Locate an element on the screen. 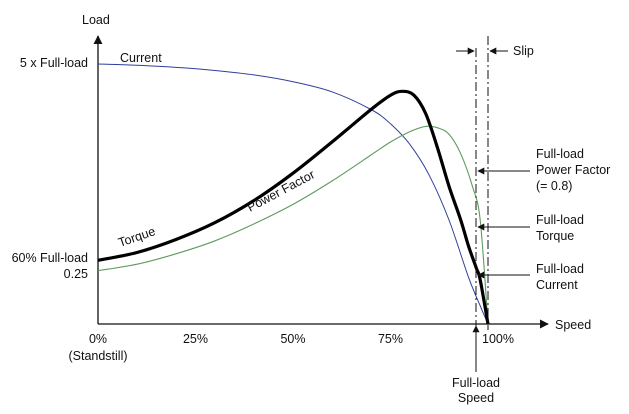  pf-annotation-line-3: (= 0.8) is located at coordinates (554, 186).